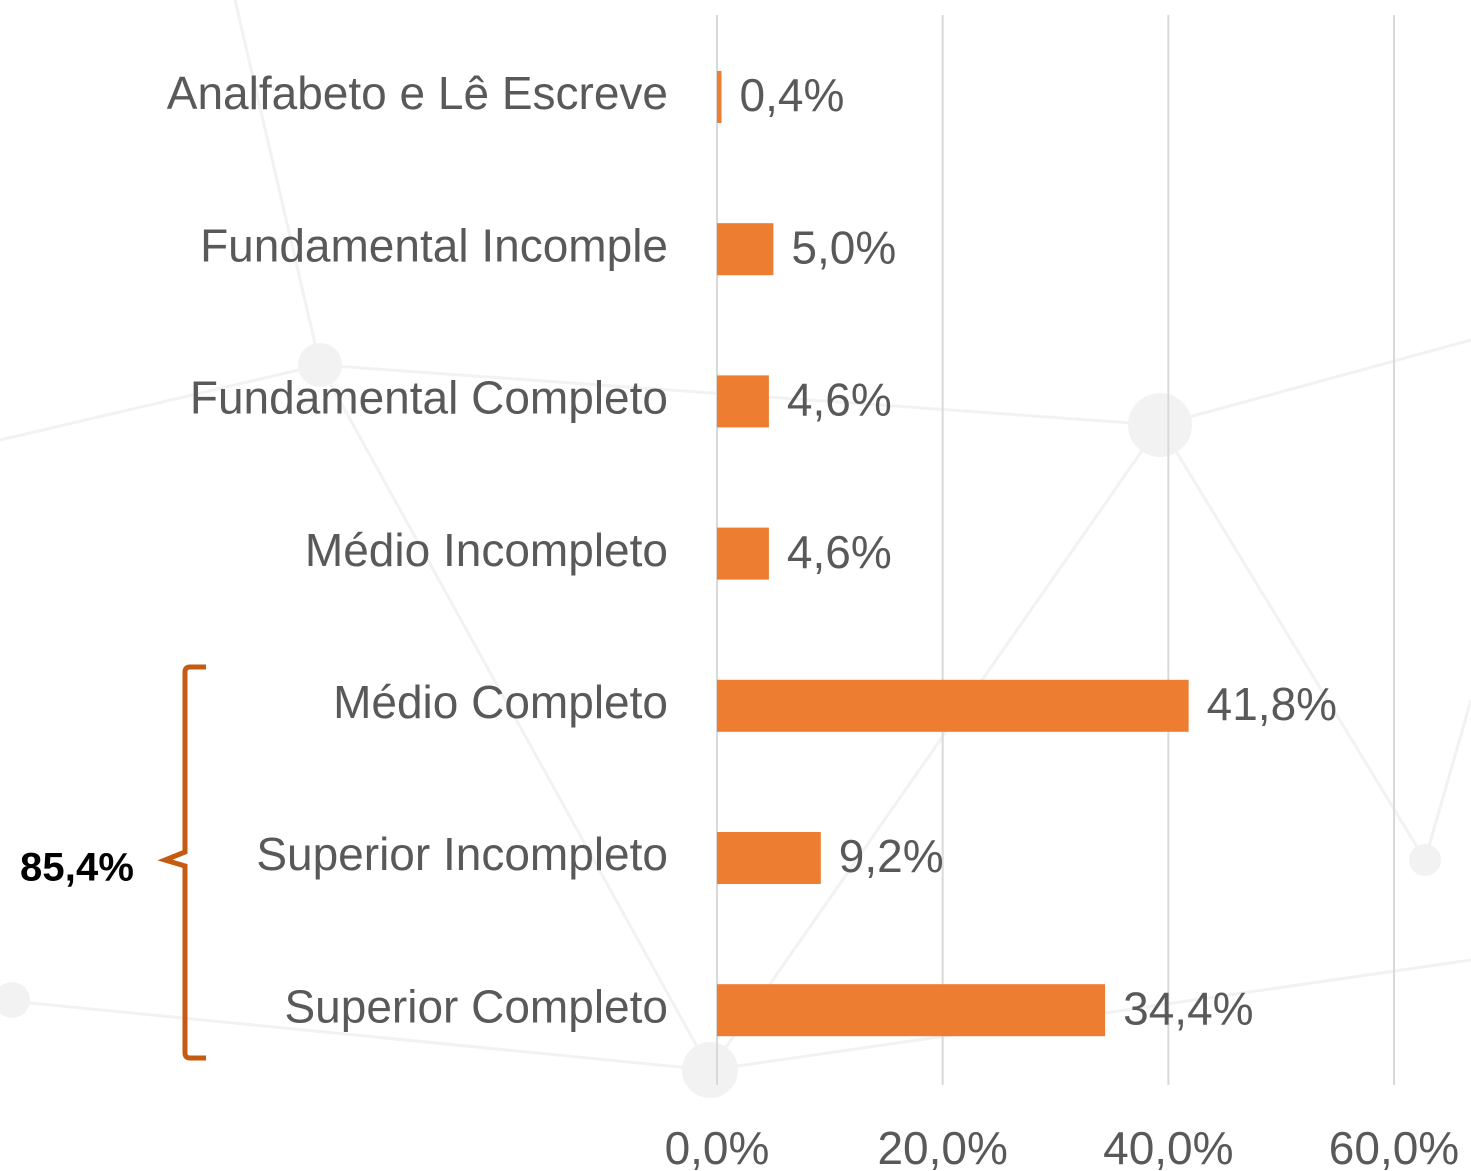  Describe the element at coordinates (843, 247) in the screenshot. I see `value-label: 5,0%` at that location.